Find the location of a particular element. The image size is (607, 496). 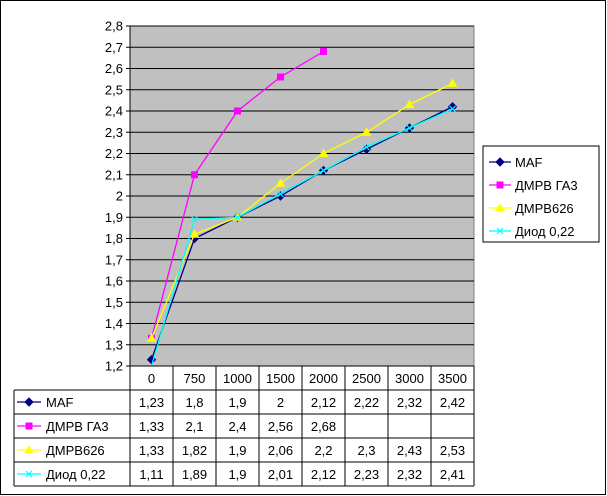

table-cell-value: 2,42 is located at coordinates (452, 402).